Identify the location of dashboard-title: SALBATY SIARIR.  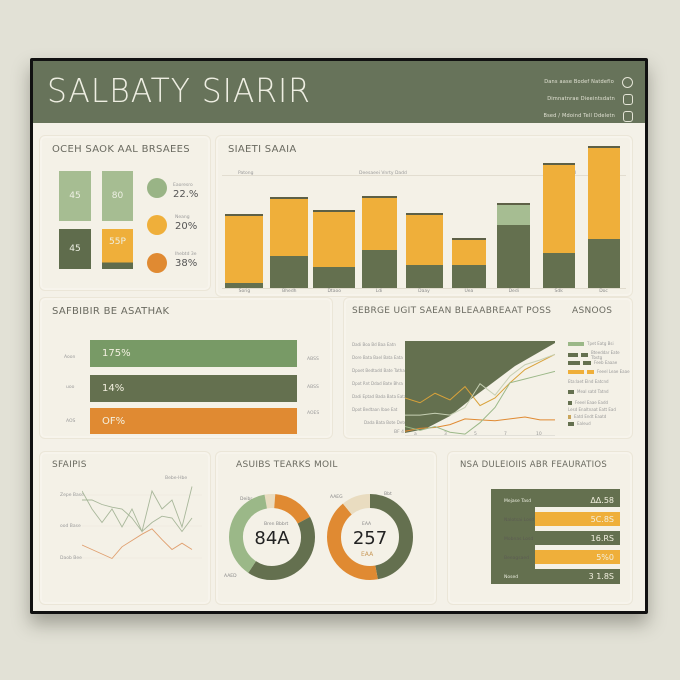
(179, 90).